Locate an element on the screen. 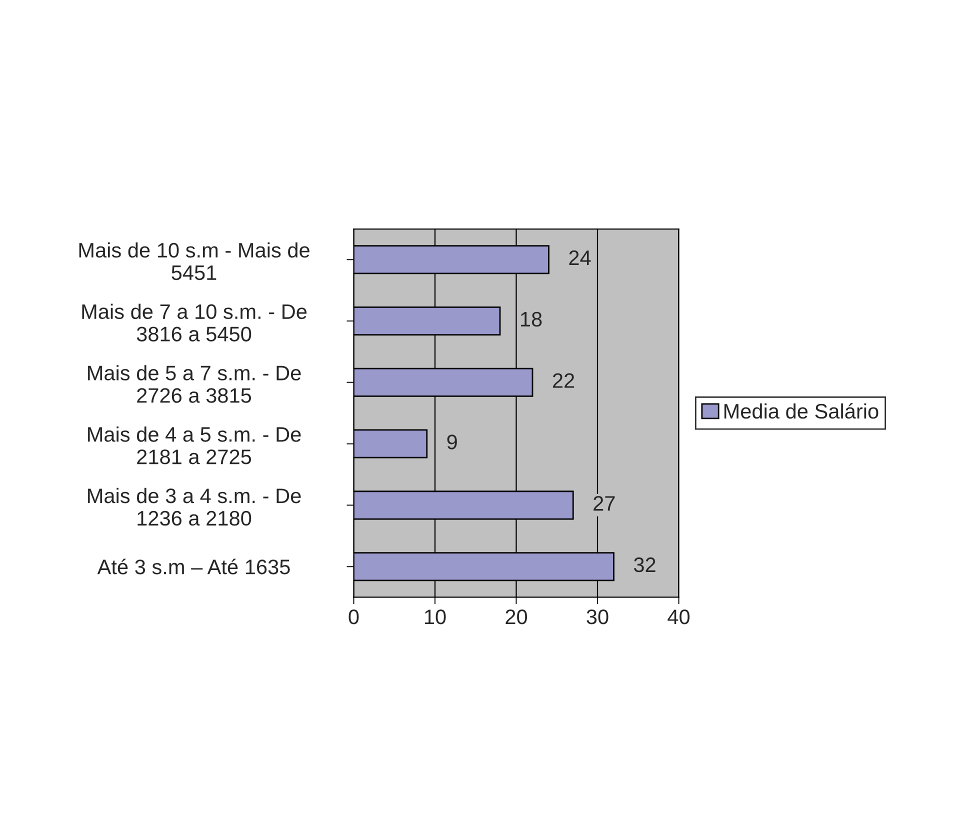 Image resolution: width=956 pixels, height=818 pixels. x-tick-label: 20 is located at coordinates (517, 616).